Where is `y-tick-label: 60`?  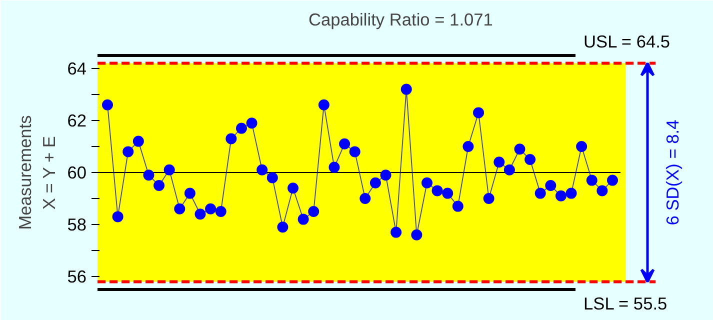 y-tick-label: 60 is located at coordinates (77, 172).